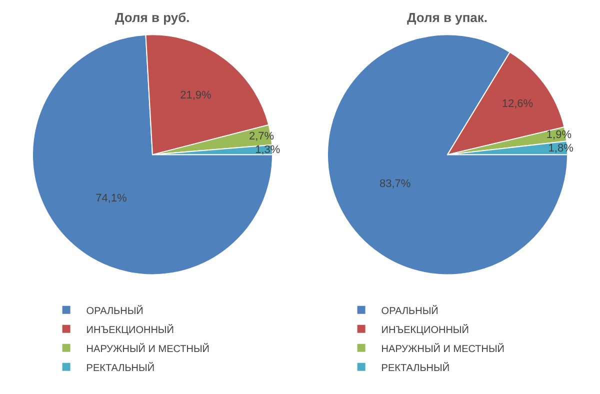 The width and height of the screenshot is (600, 394). I want to click on data-label: 21,9%, so click(196, 95).